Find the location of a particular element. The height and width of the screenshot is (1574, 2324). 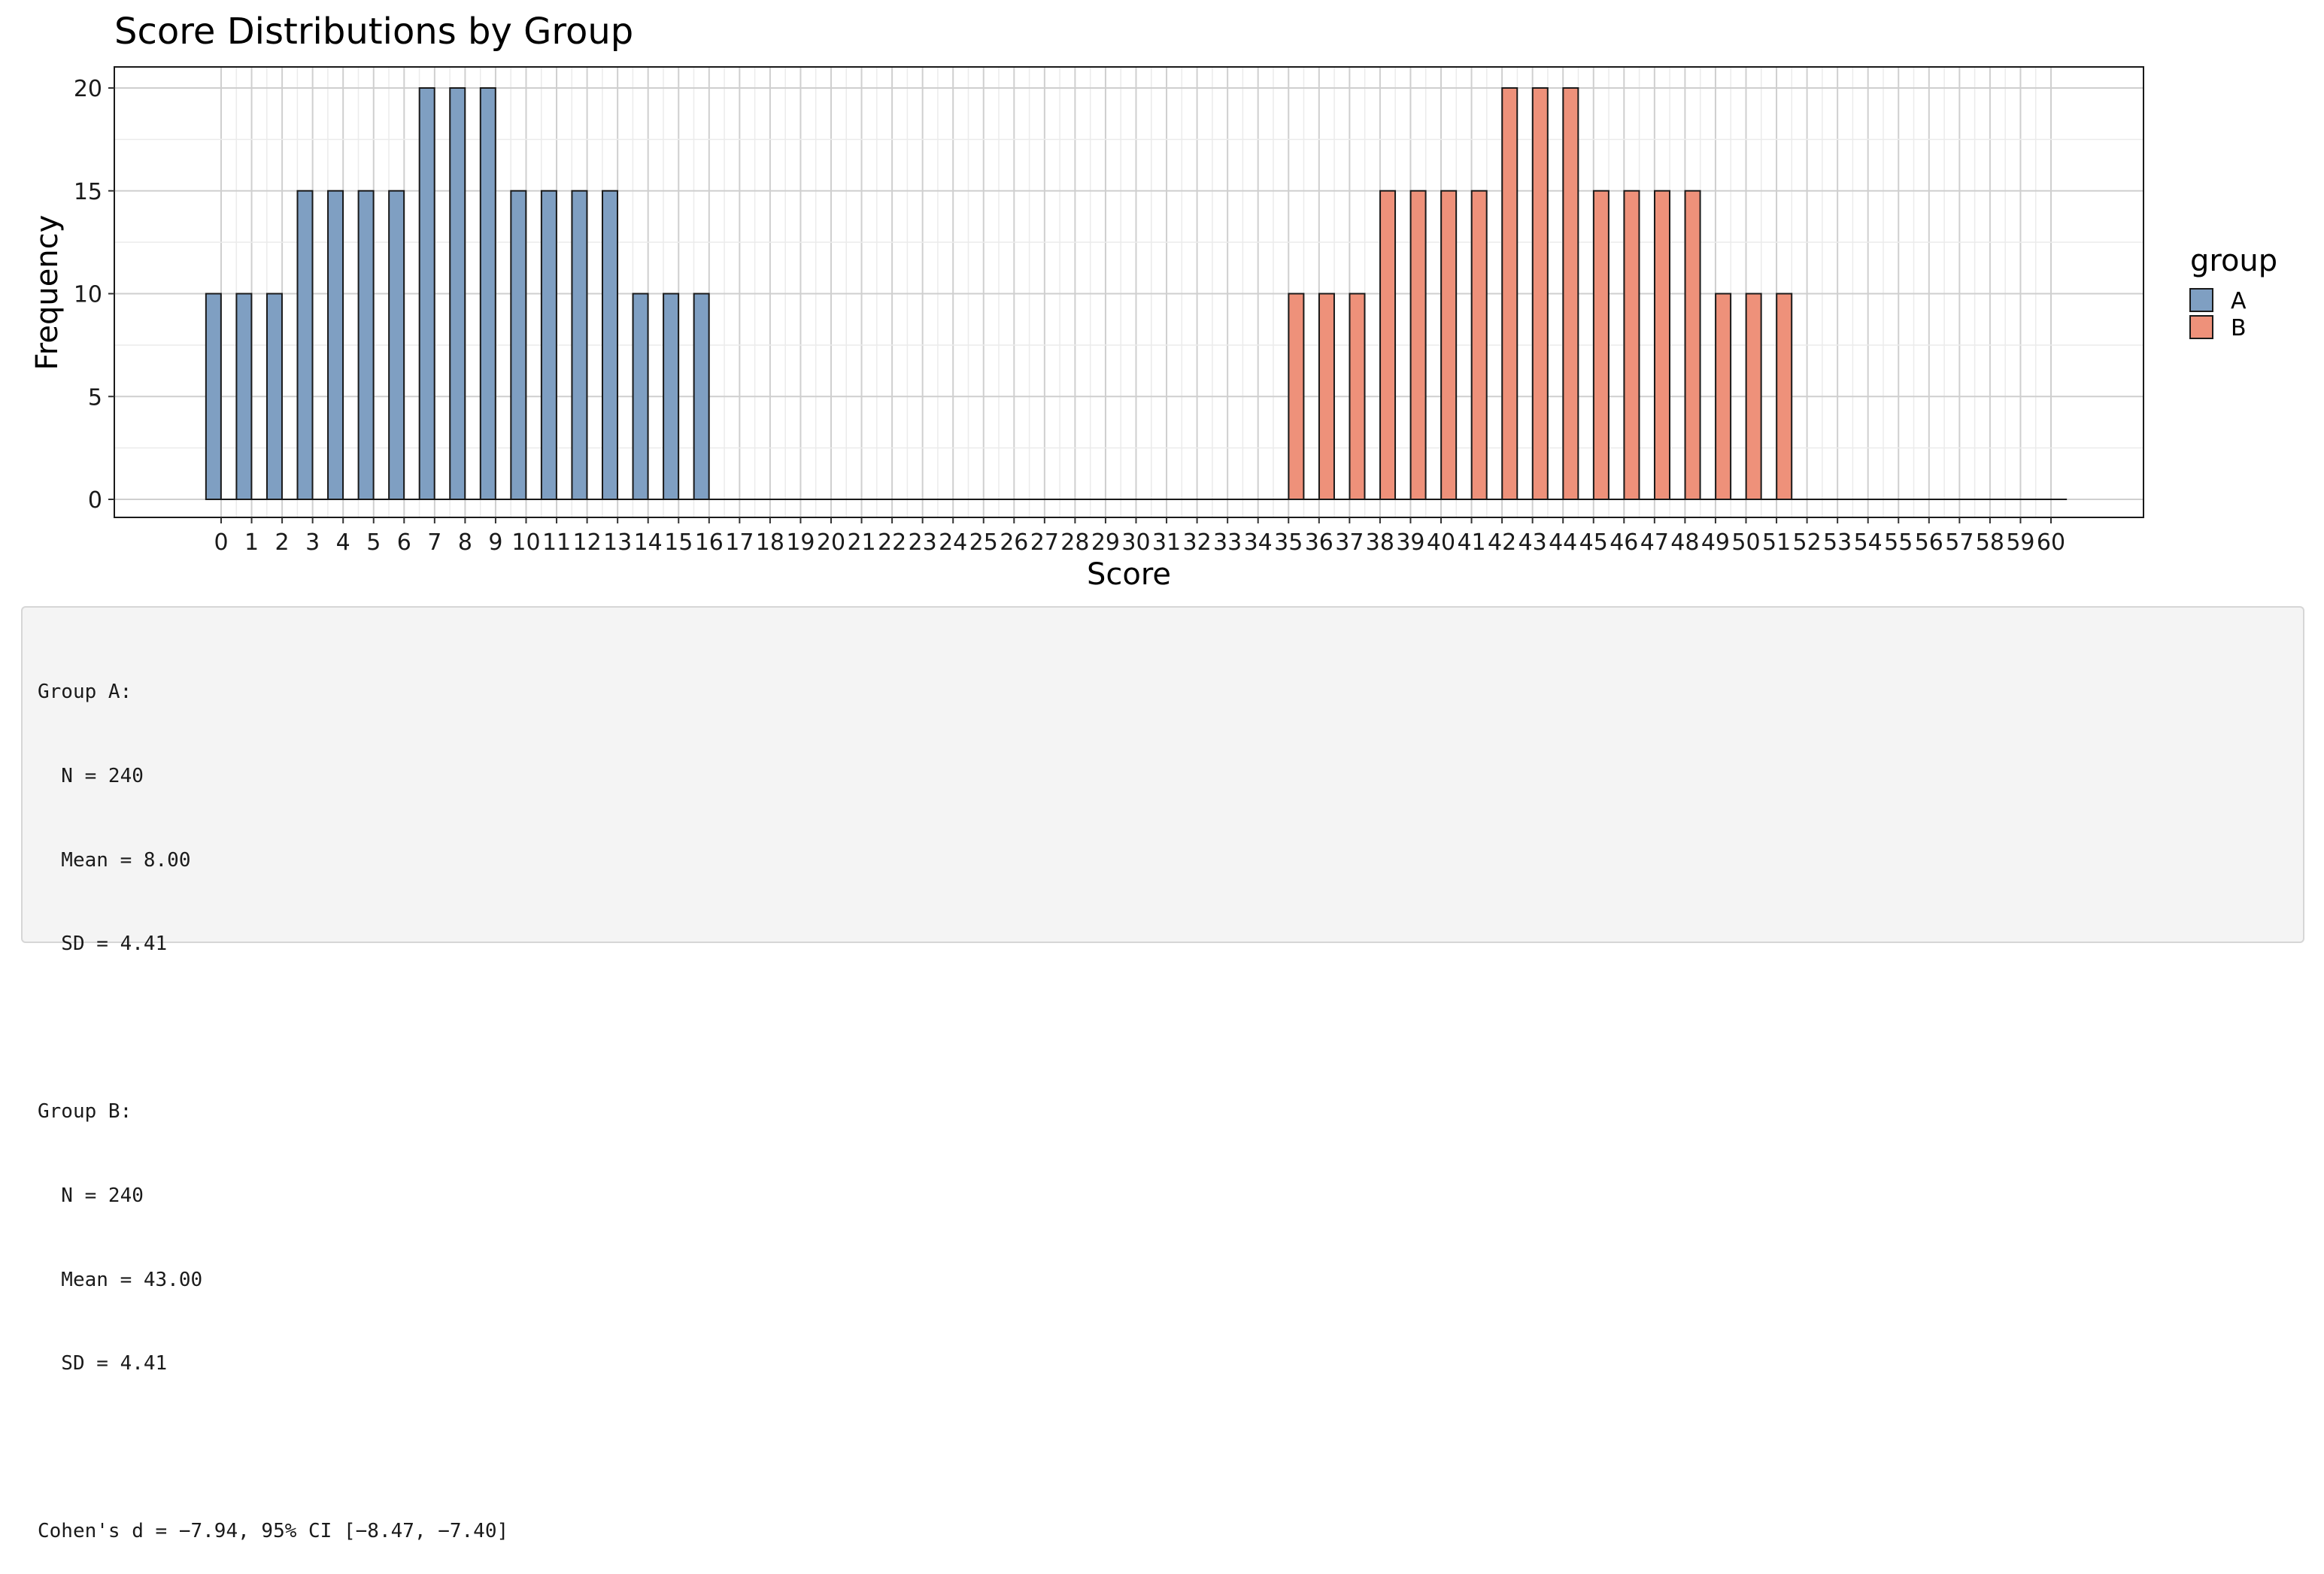

stats-line: Mean = 8.00 is located at coordinates (1163, 861).